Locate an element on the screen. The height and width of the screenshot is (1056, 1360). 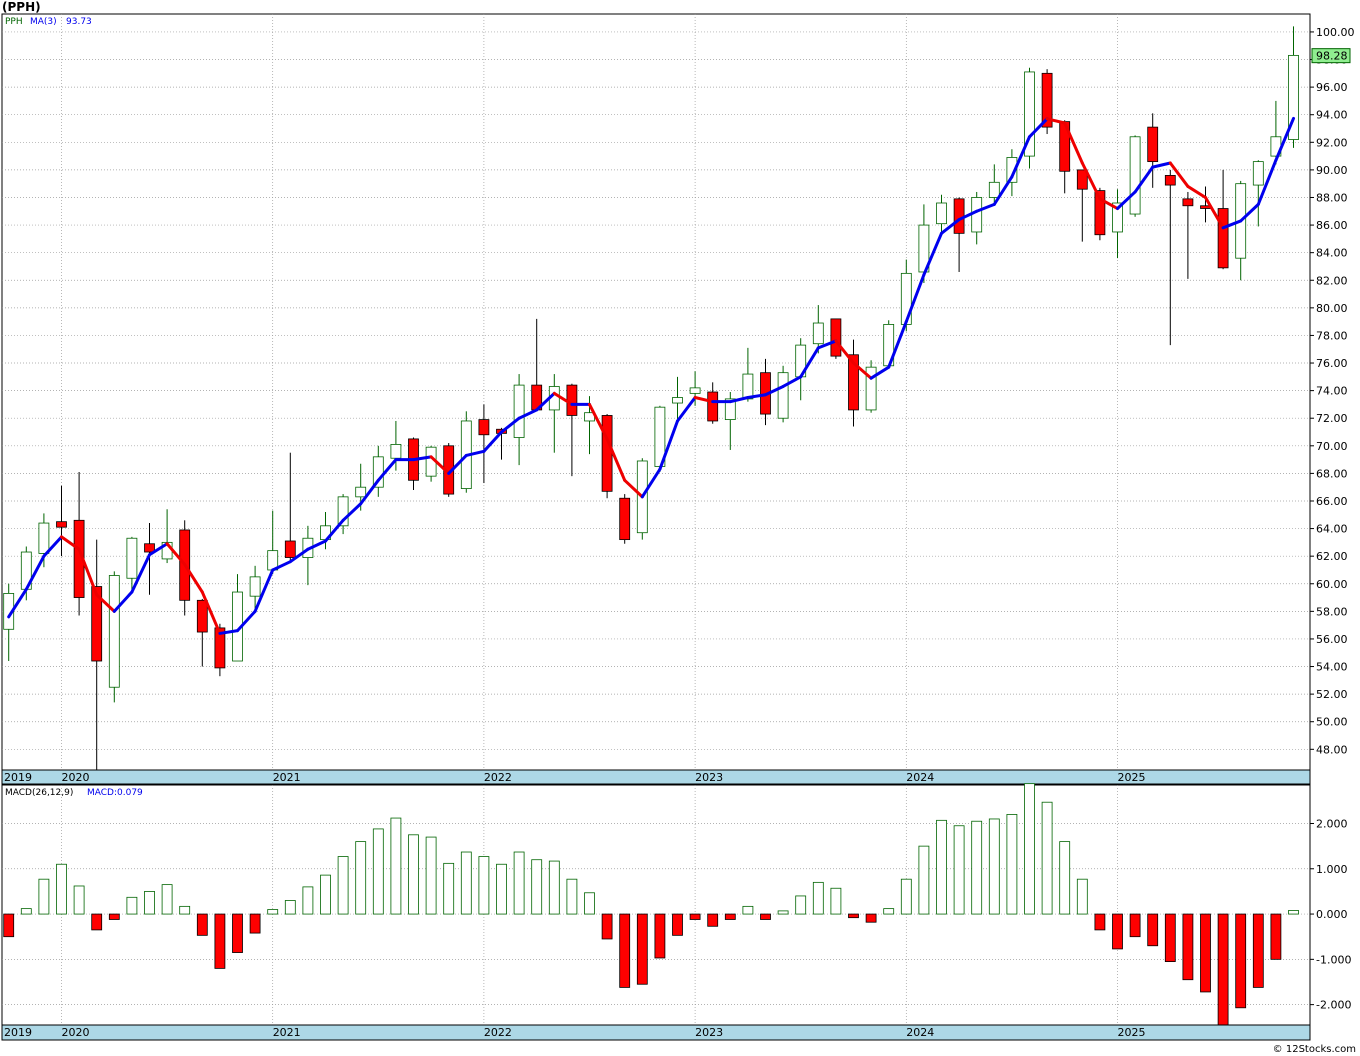
macd-y-tick-label: -1.000 is located at coordinates (1333, 959).